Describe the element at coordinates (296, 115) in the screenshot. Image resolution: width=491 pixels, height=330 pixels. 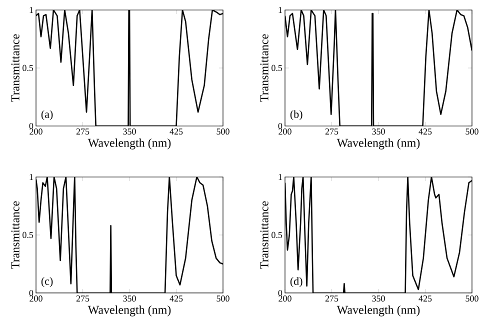
I see `annotation: (b)` at that location.